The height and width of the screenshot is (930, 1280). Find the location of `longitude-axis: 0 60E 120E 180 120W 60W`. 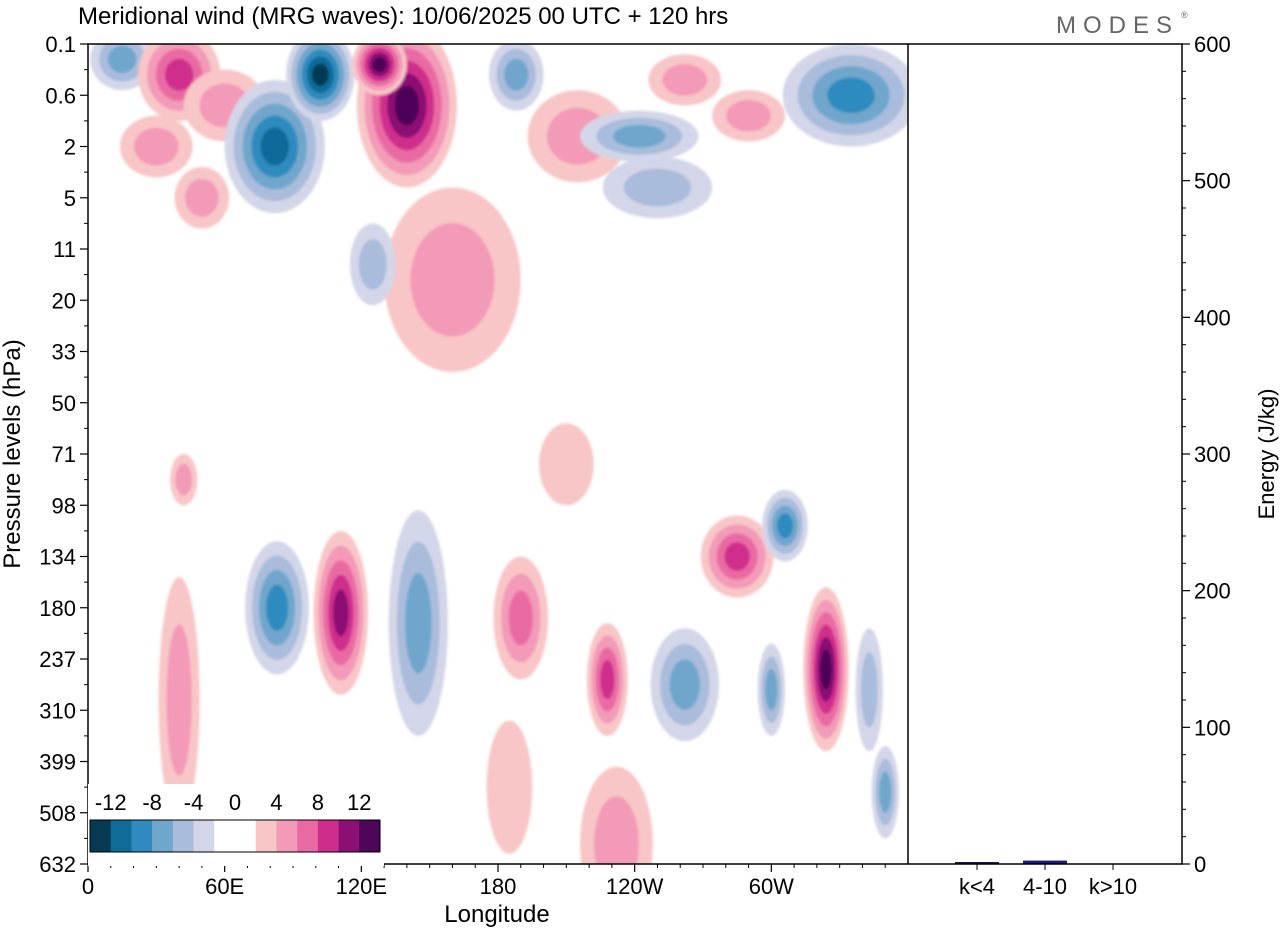

longitude-axis: 0 60E 120E 180 120W 60W is located at coordinates (484, 881).